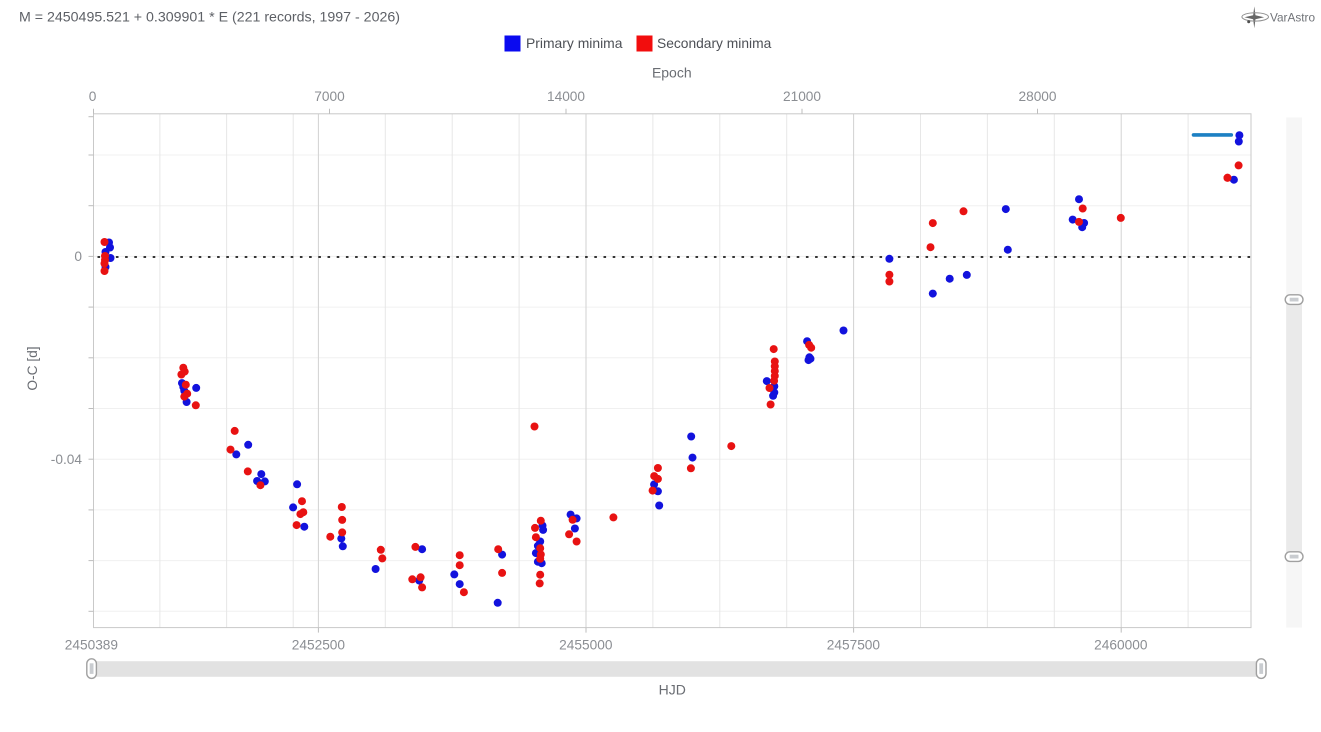 This screenshot has width=1321, height=732. I want to click on svg-text: Primary minima, so click(574, 43).